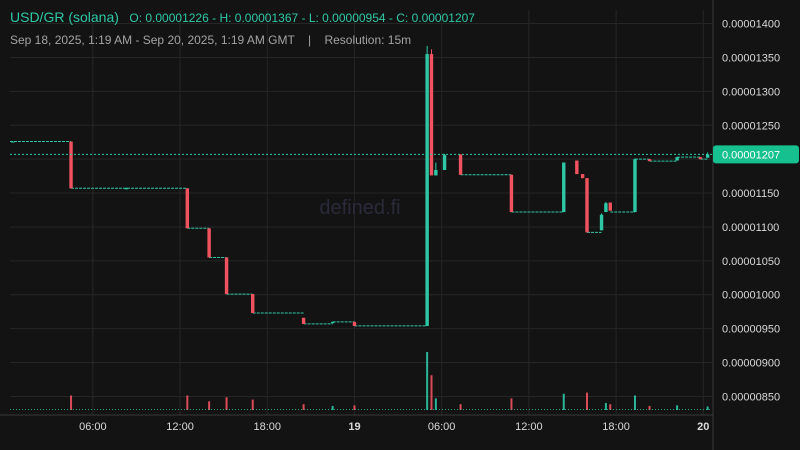 This screenshot has width=800, height=450. Describe the element at coordinates (751, 155) in the screenshot. I see `last-price-label: 0.00001207` at that location.